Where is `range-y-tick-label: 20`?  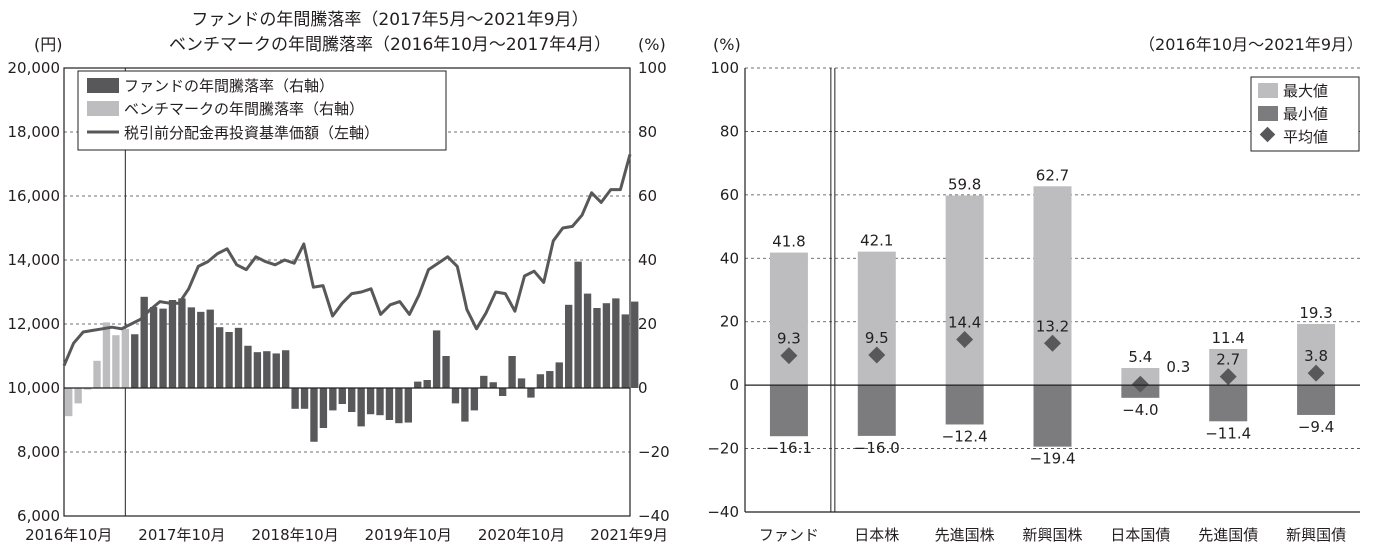
range-y-tick-label: 20 is located at coordinates (729, 322).